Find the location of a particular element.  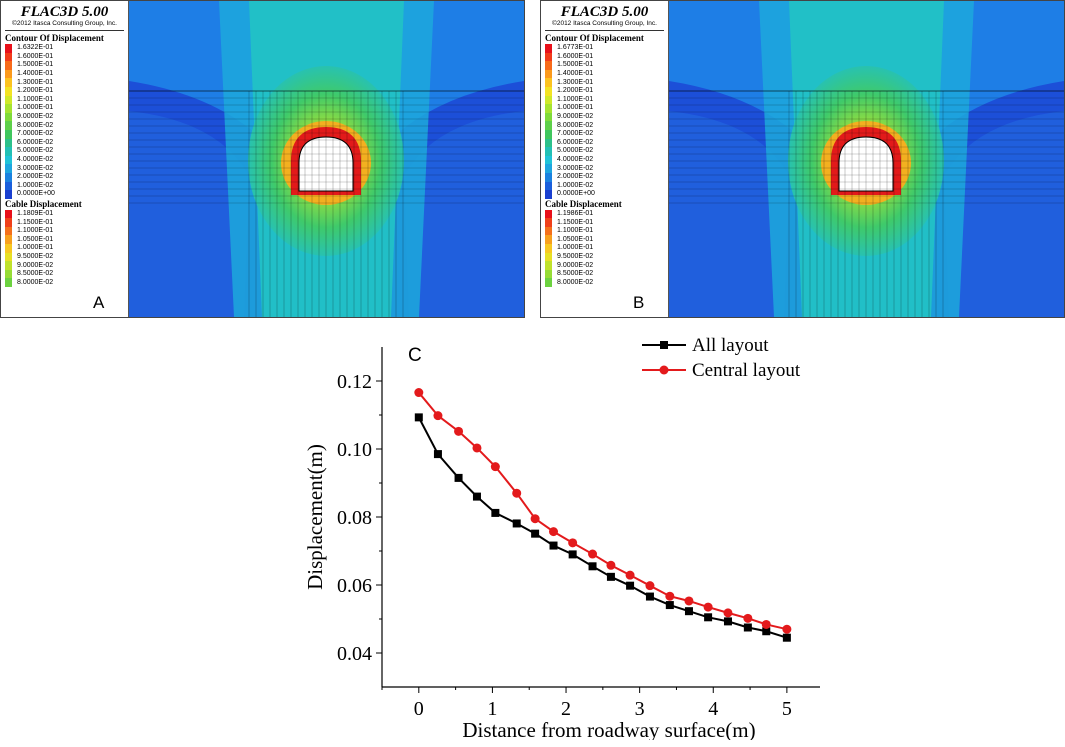

contour-legend-value: 1.4000E-01 is located at coordinates (35, 74).